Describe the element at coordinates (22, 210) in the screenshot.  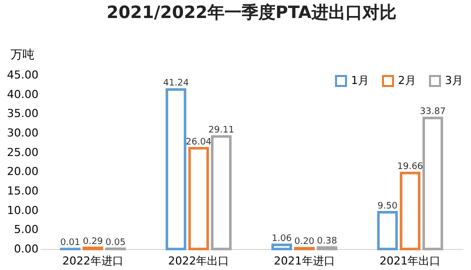
I see `y-tick-label: 10.00` at that location.